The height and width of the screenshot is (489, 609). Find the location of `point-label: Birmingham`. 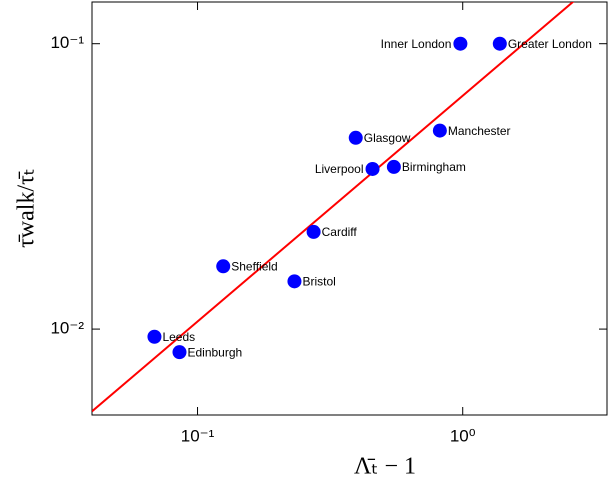

point-label: Birmingham is located at coordinates (434, 167).